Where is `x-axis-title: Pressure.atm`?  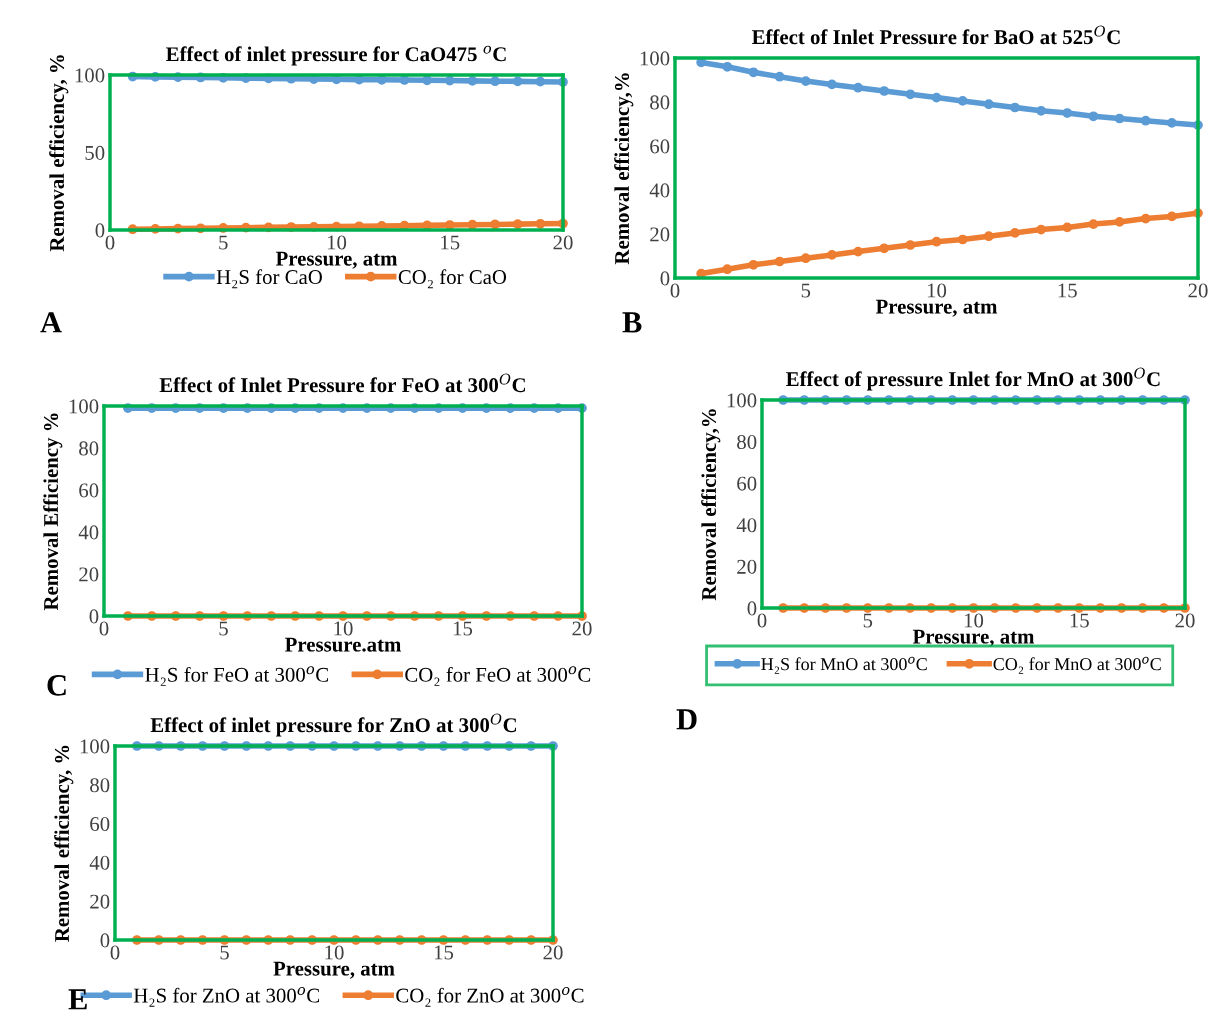
x-axis-title: Pressure.atm is located at coordinates (343, 644).